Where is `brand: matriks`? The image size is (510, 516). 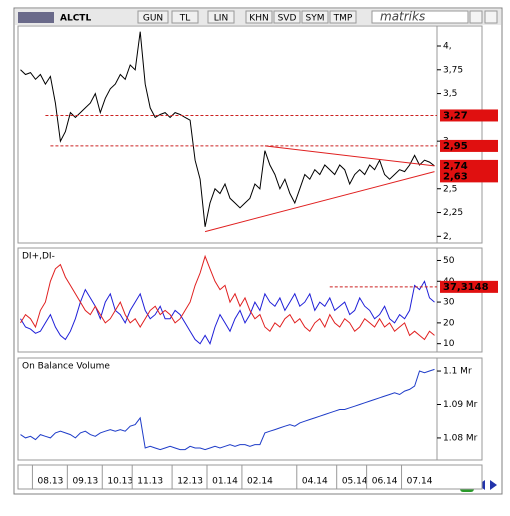
brand: matriks is located at coordinates (402, 17).